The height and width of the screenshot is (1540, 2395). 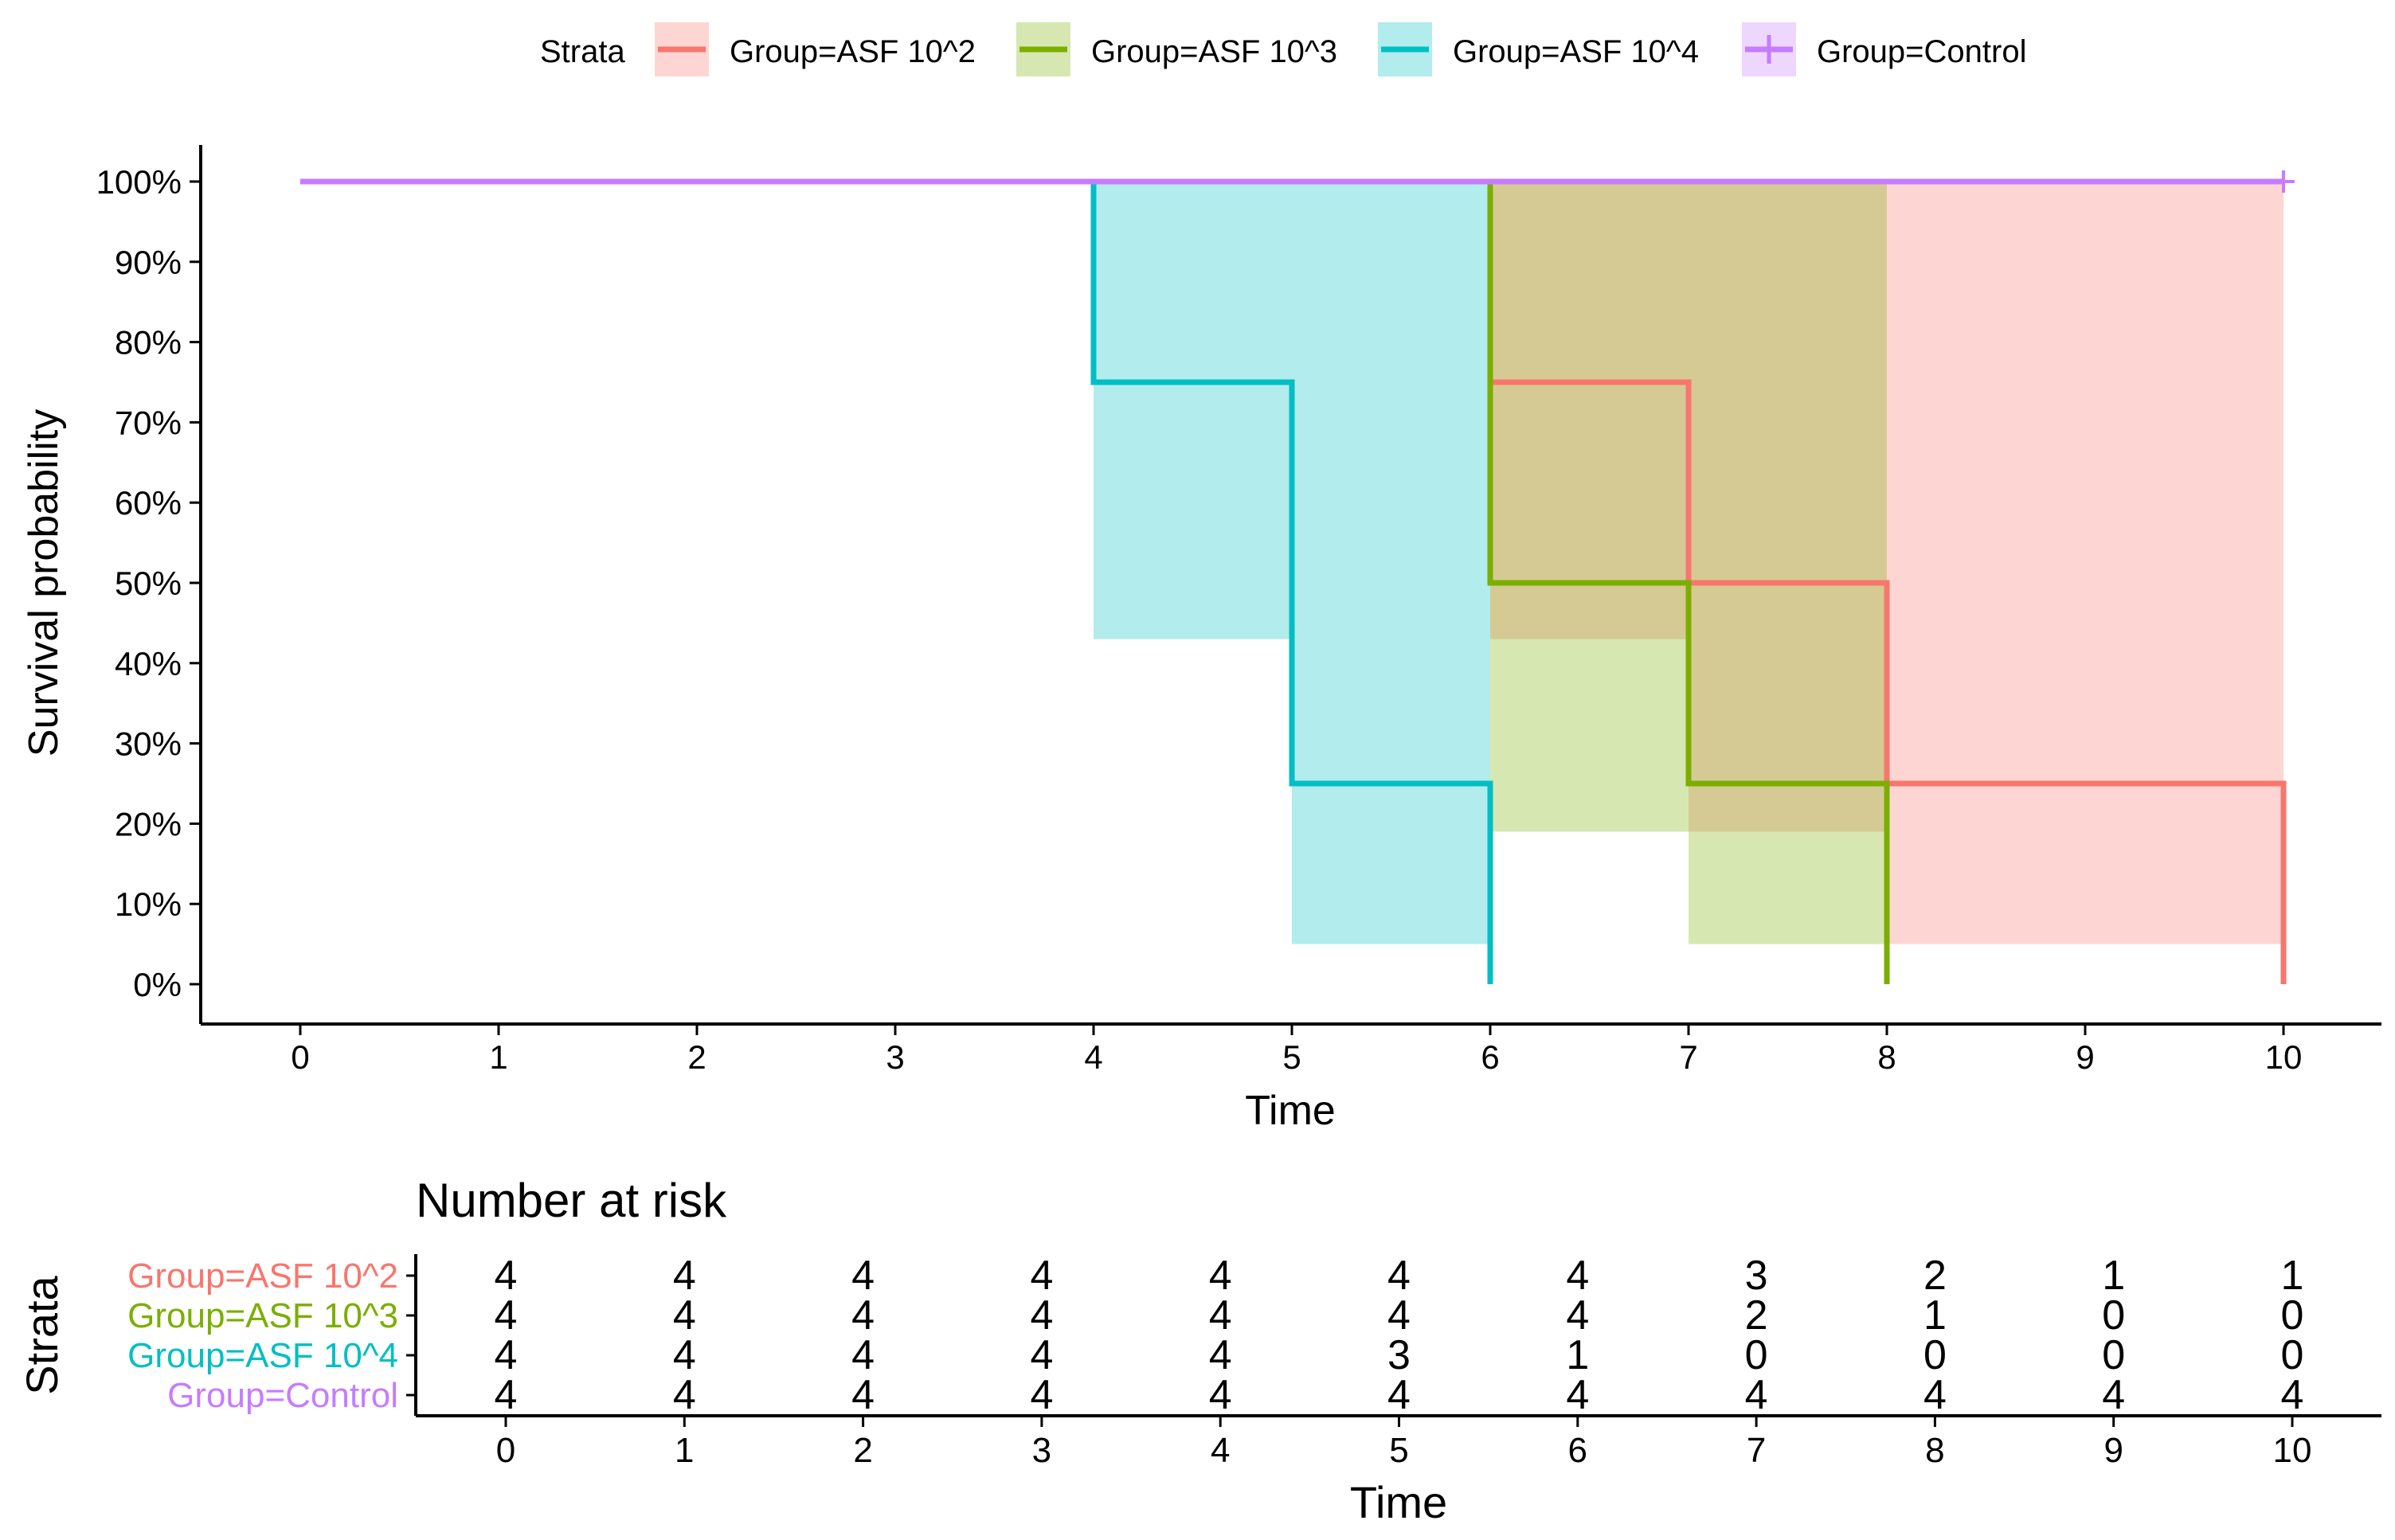 What do you see at coordinates (300, 1057) in the screenshot?
I see `x-tick-label: 0` at bounding box center [300, 1057].